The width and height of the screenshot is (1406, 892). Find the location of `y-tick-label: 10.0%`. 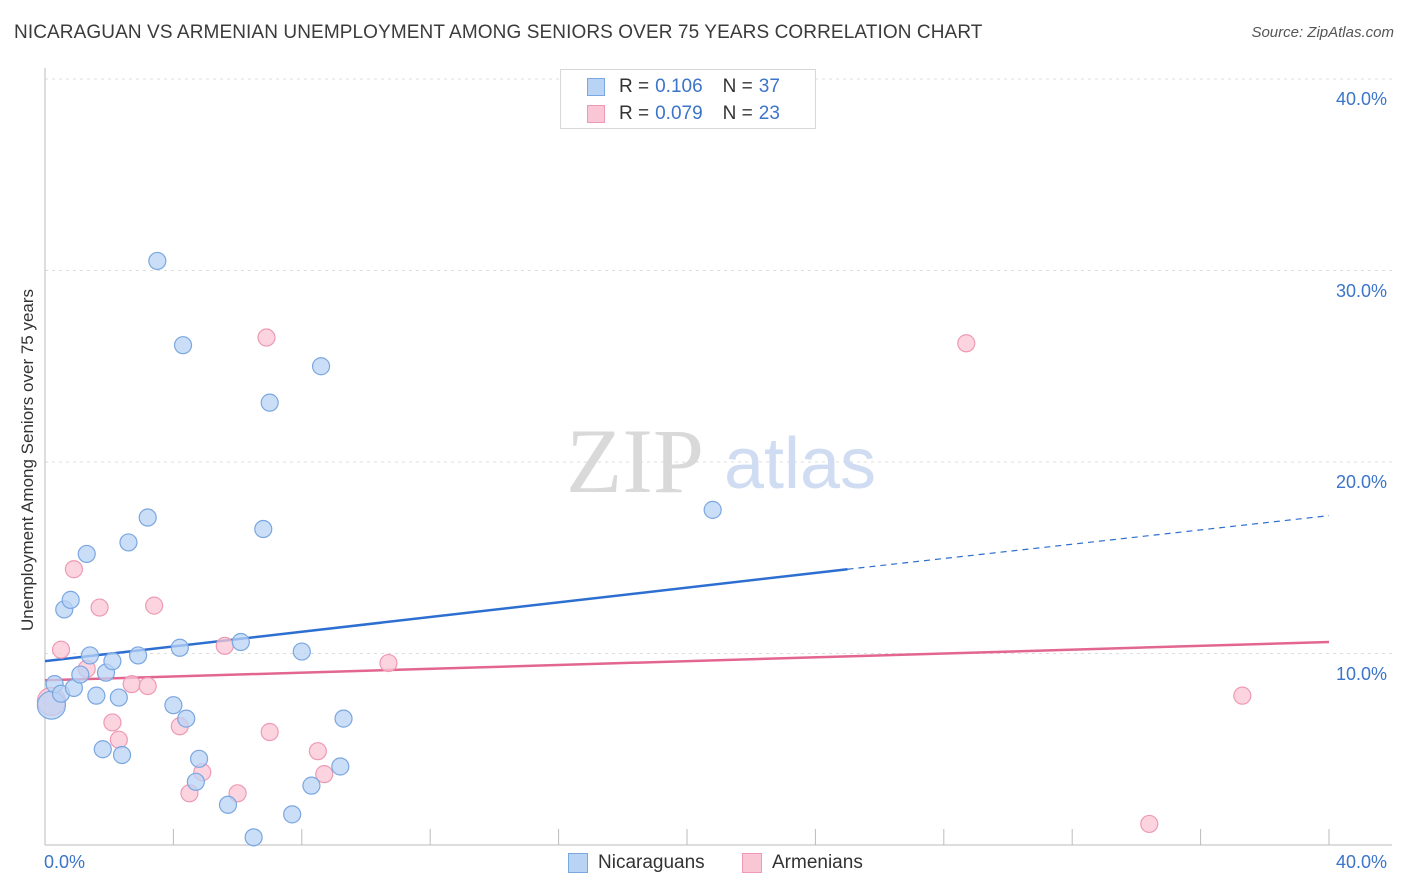

y-tick-label: 10.0% is located at coordinates (1362, 673).